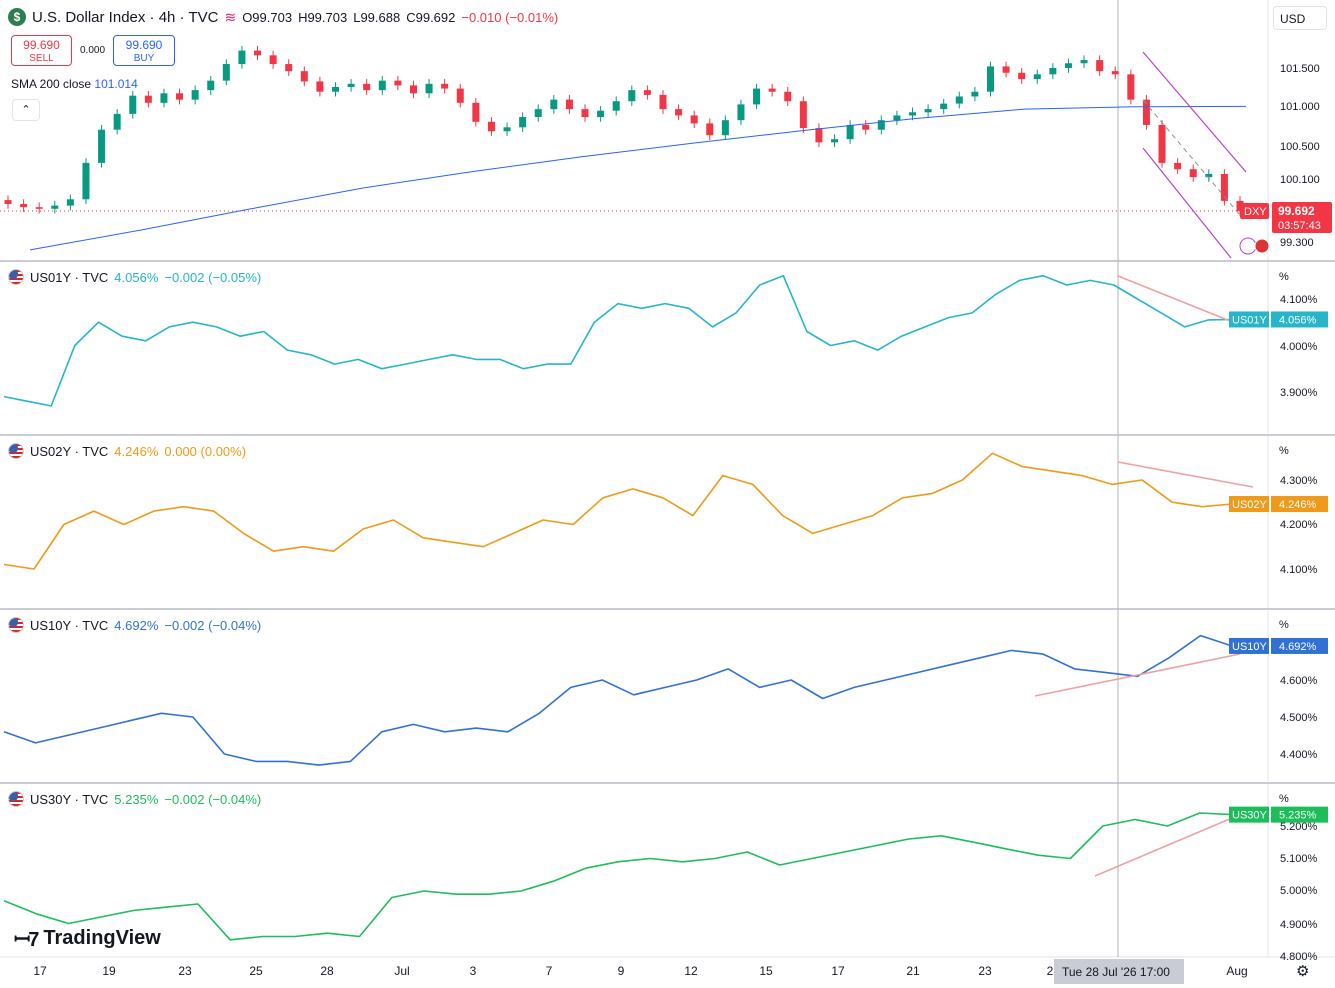 The height and width of the screenshot is (988, 1335). I want to click on pane-label: US10Y · TVC, so click(69, 625).